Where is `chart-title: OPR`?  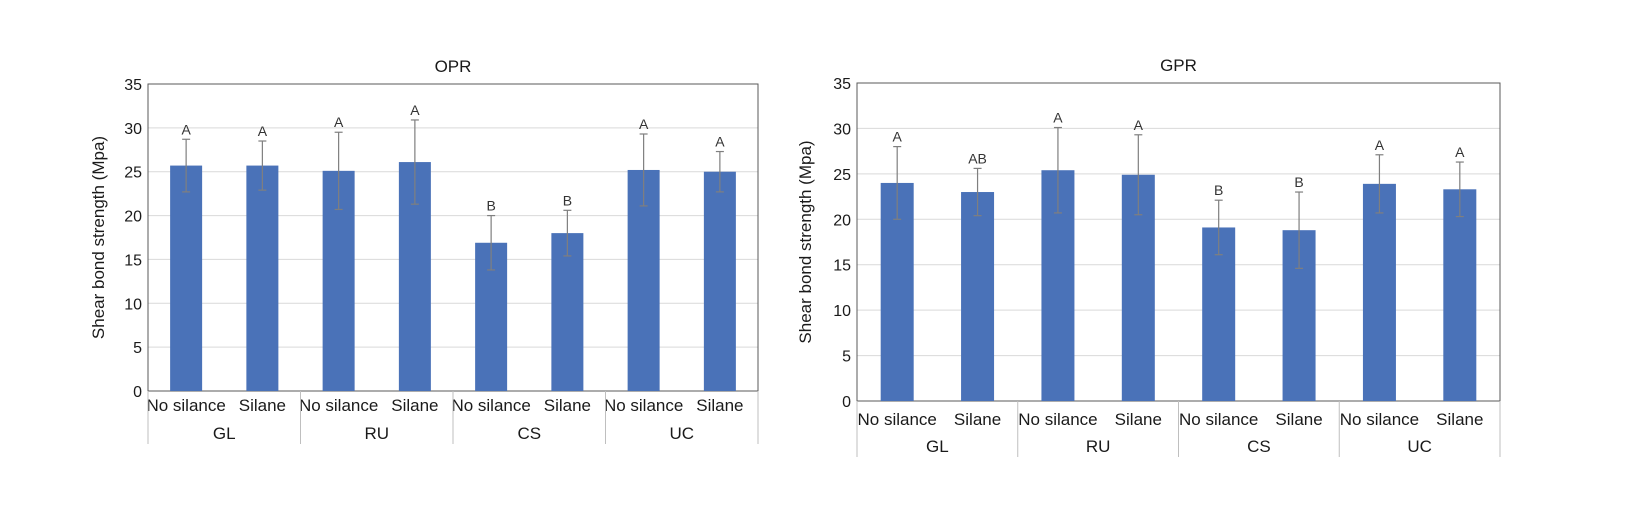 chart-title: OPR is located at coordinates (453, 66).